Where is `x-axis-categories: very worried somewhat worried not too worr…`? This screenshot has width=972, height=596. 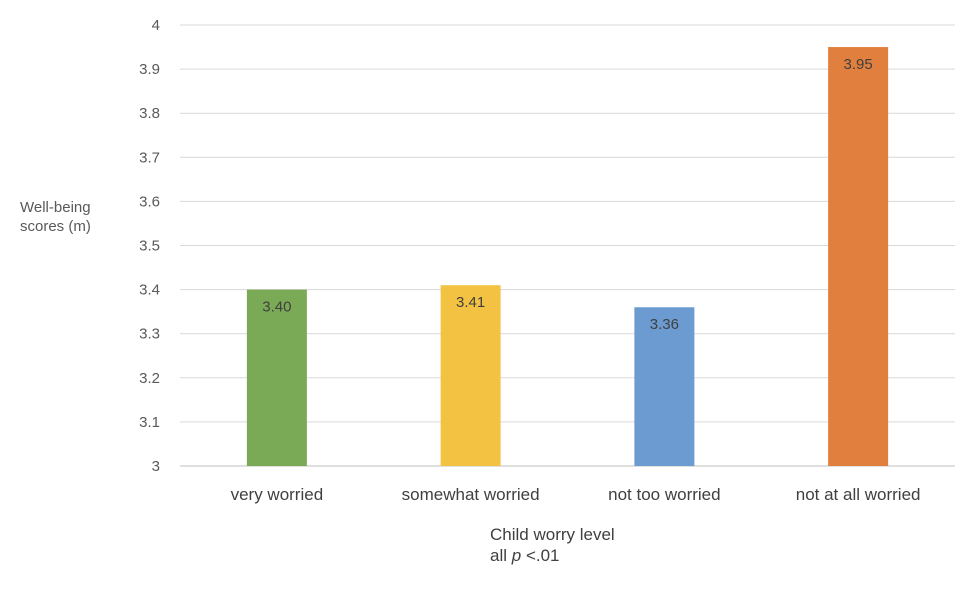 x-axis-categories: very worried somewhat worried not too worr… is located at coordinates (576, 494).